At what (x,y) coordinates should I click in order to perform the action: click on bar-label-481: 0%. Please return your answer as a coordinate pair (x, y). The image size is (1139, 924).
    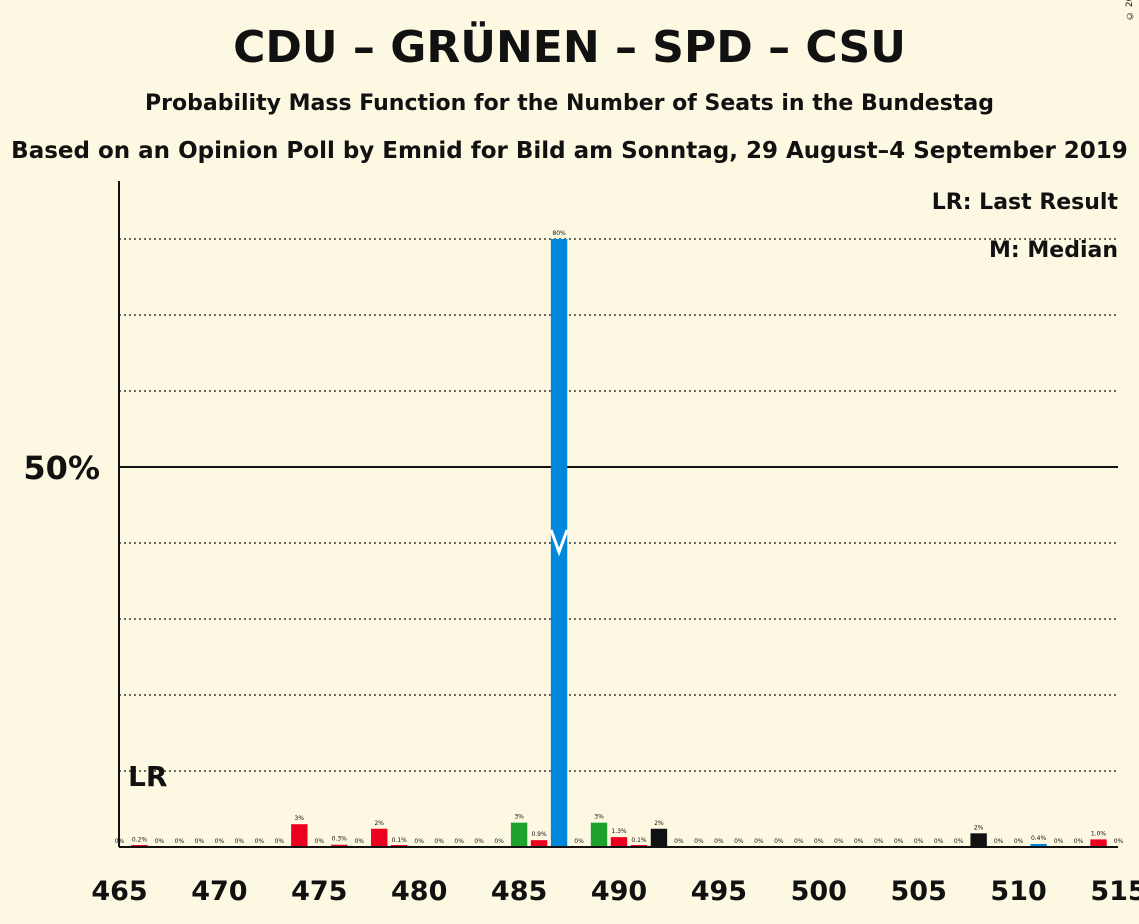
    Looking at the image, I should click on (419, 841).